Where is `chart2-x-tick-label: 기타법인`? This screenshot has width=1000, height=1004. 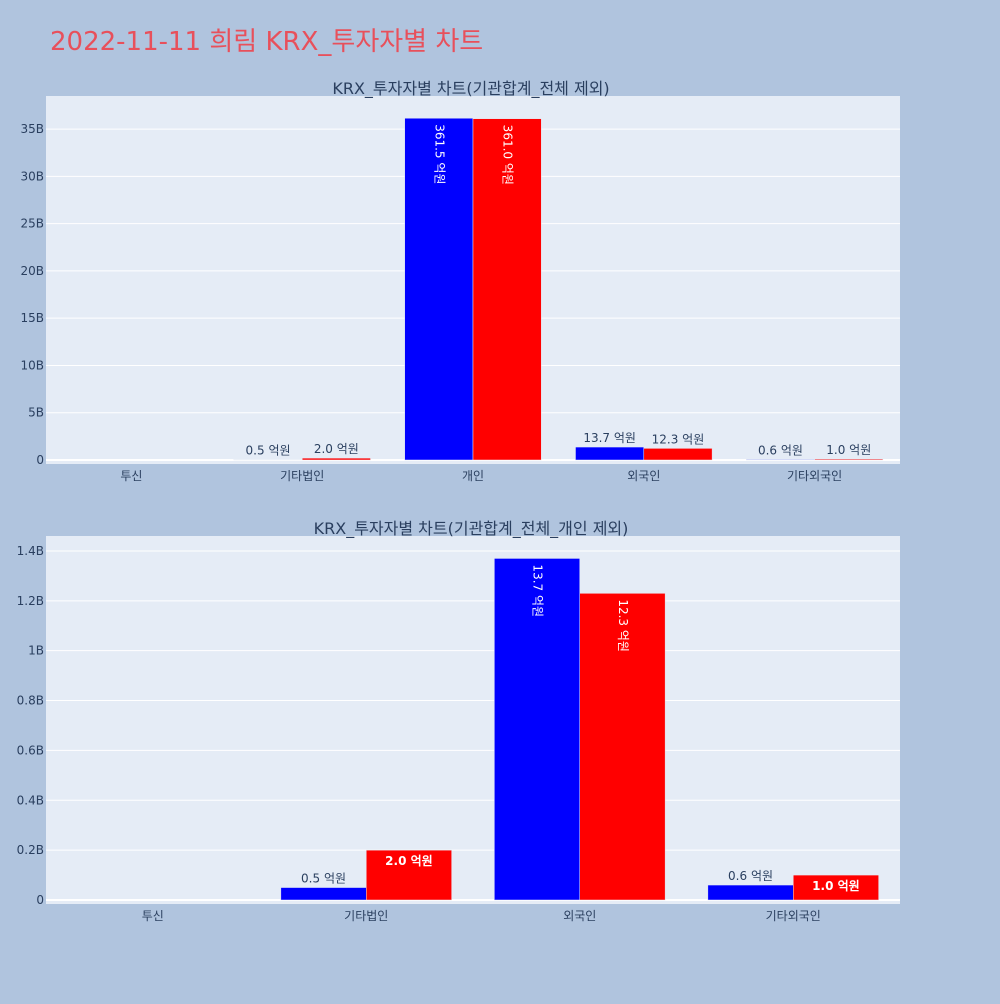 chart2-x-tick-label: 기타법인 is located at coordinates (366, 916).